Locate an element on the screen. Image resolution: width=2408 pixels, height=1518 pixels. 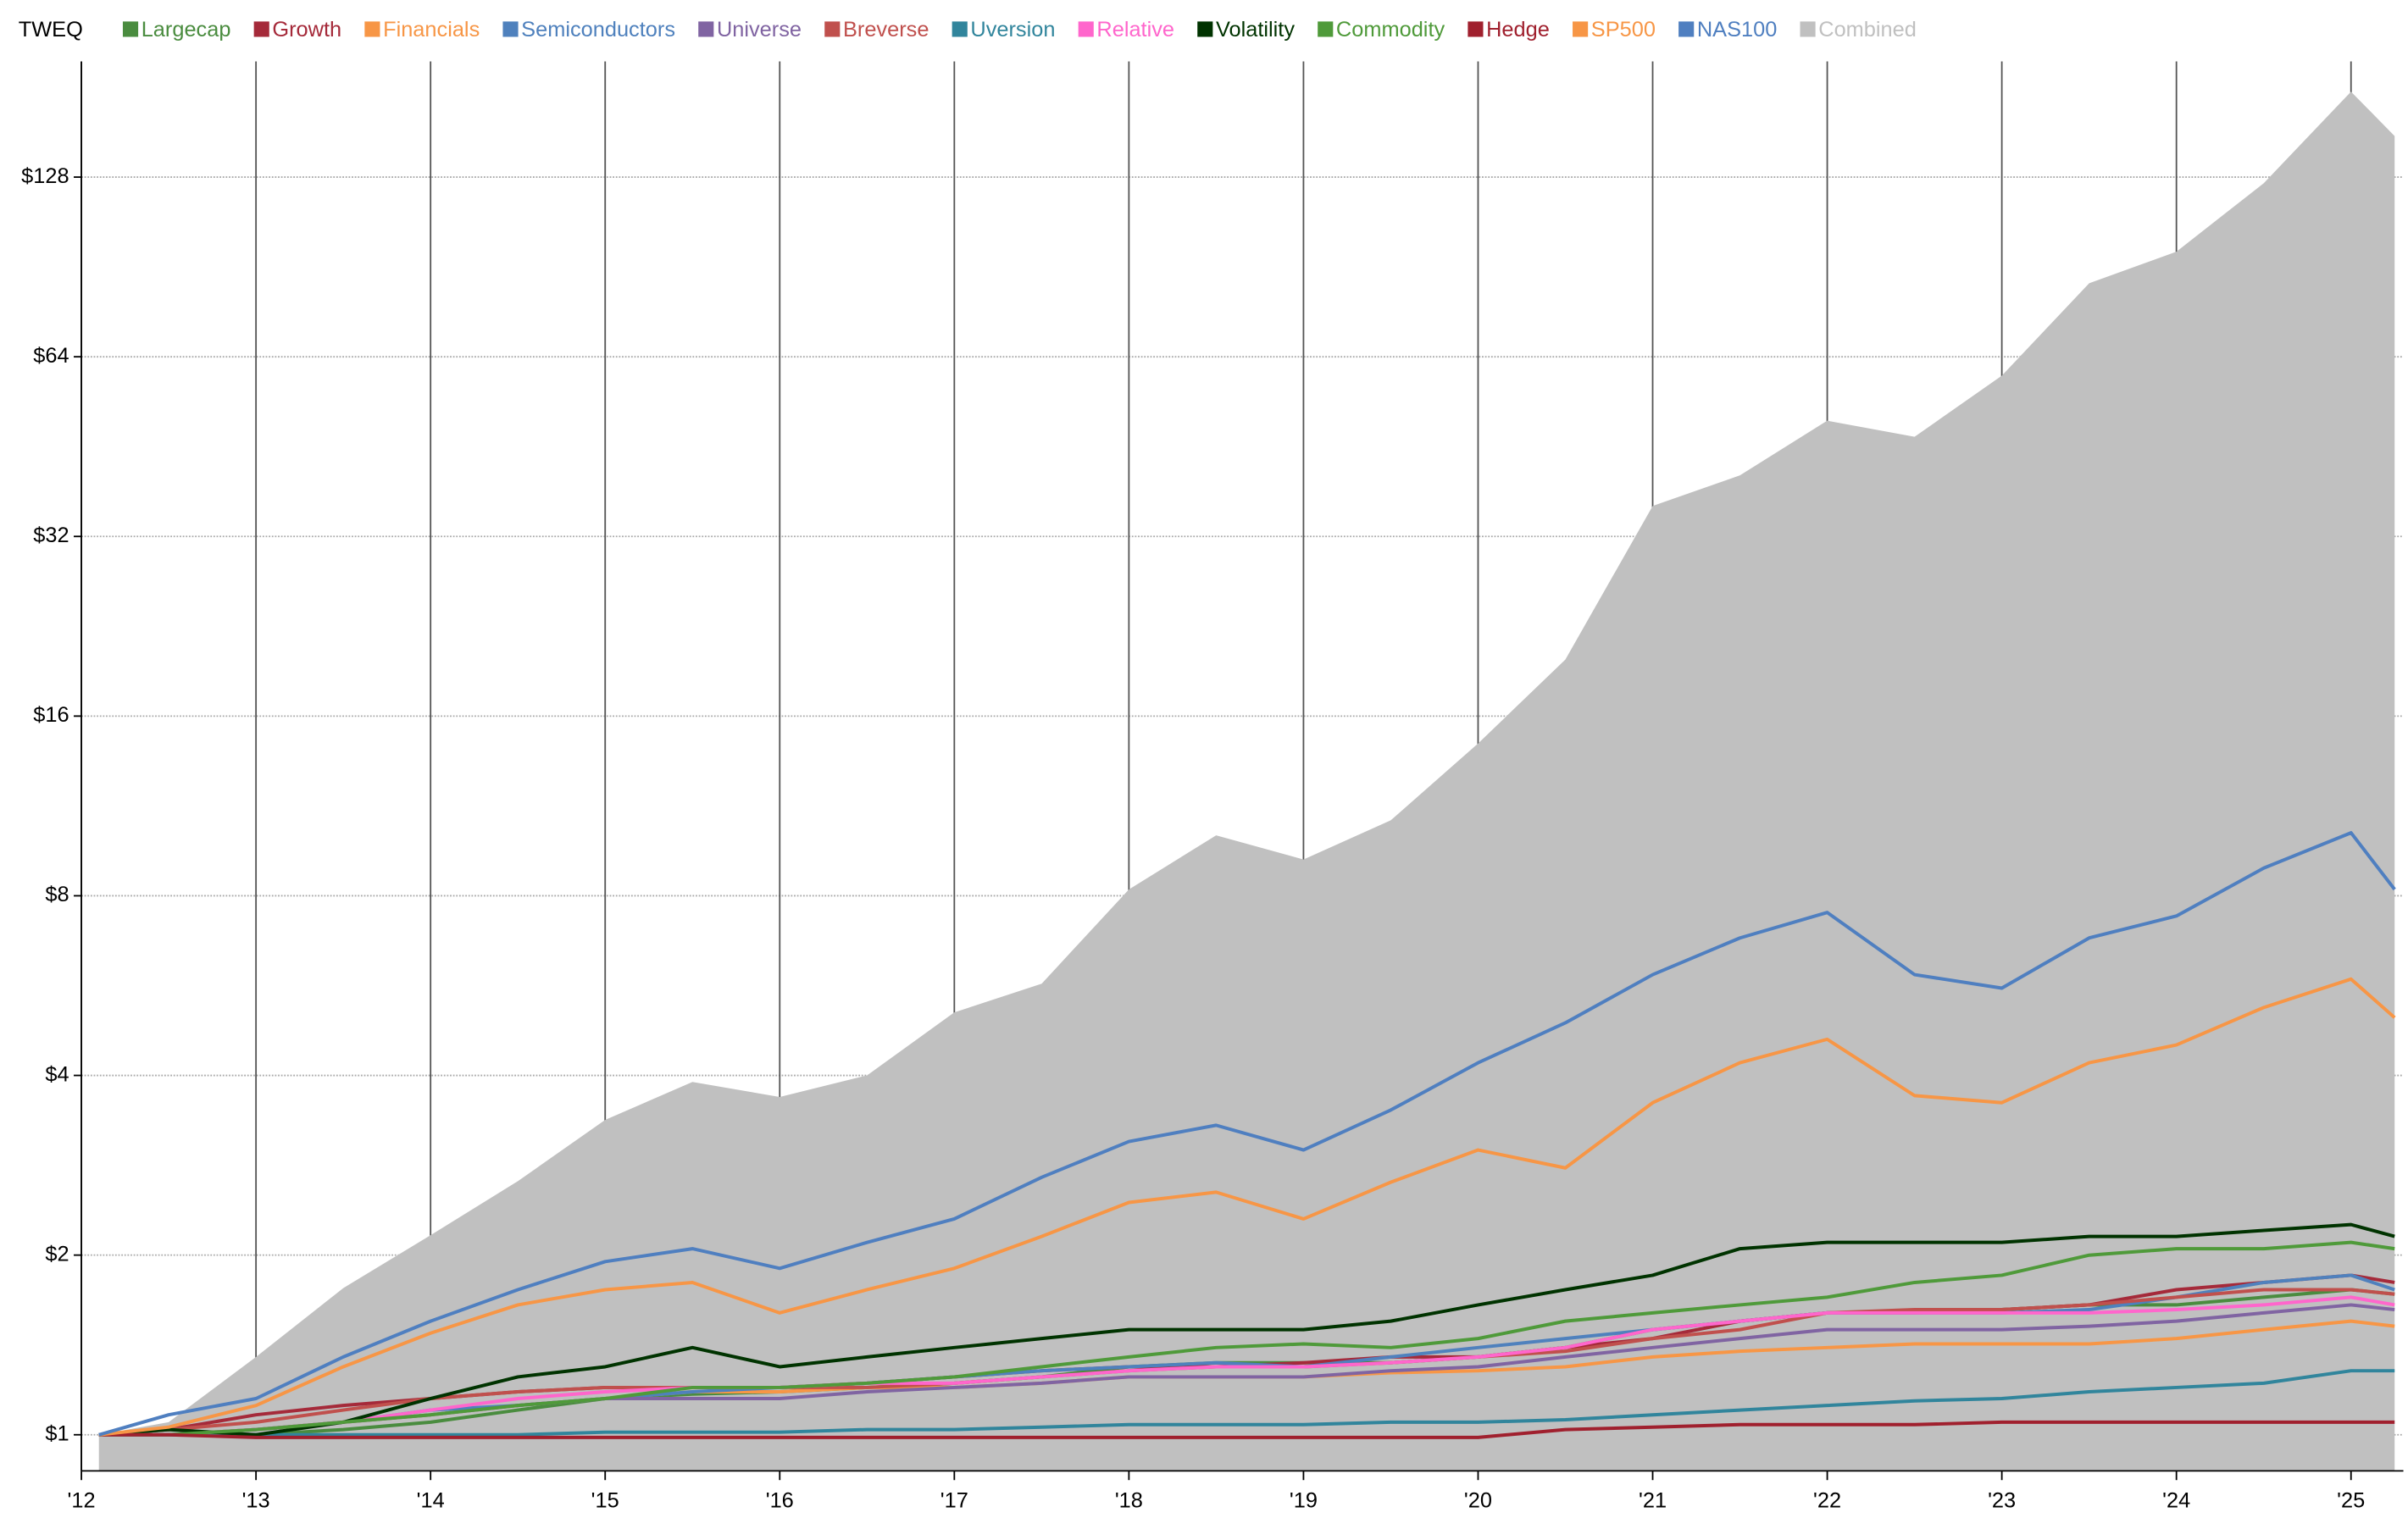
legend-label: Largecap is located at coordinates (186, 30).